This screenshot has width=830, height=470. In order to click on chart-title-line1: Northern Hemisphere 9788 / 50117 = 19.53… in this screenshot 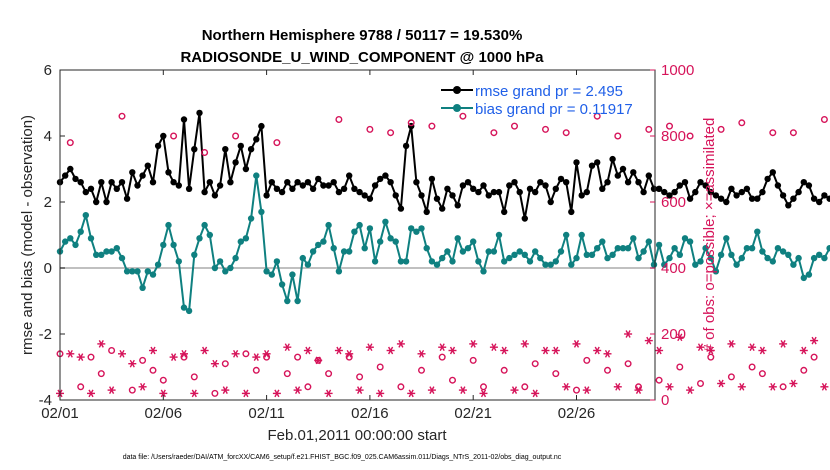, I will do `click(362, 35)`.